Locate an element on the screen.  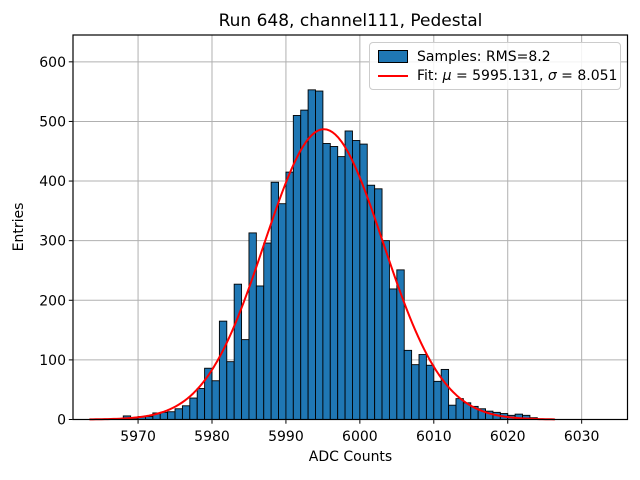
x-tick-label: 6000 is located at coordinates (360, 437).